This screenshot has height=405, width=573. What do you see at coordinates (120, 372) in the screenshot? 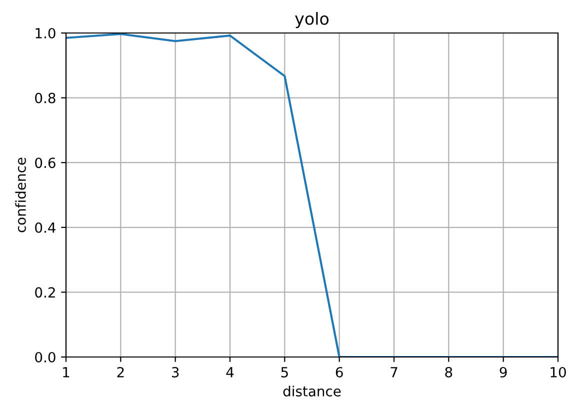
I see `x-tick-label: 2` at bounding box center [120, 372].